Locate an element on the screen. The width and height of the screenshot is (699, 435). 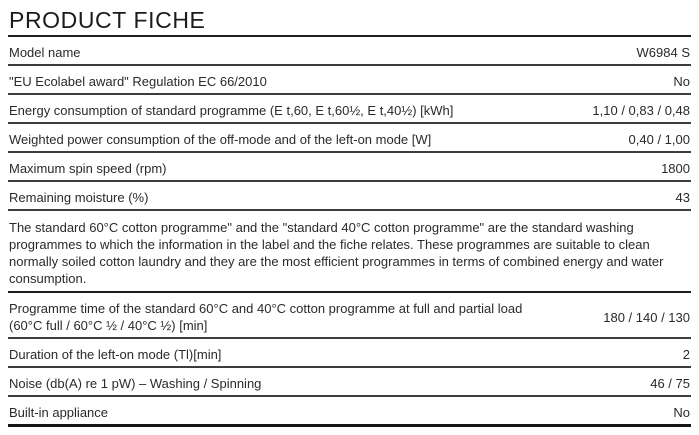
table-row-remaining-moisture: Remaining moisture (%) 43 is located at coordinates (349, 196).